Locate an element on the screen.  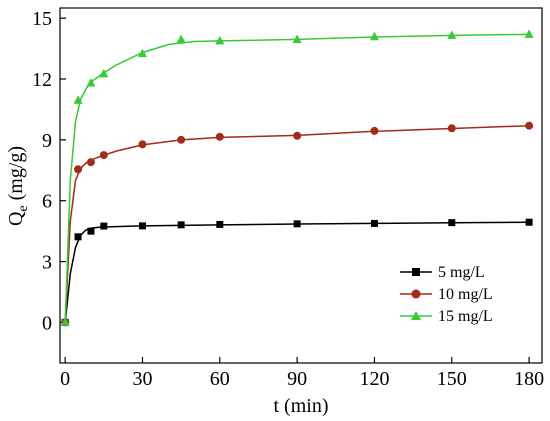
legend-label-15mgL: 15 mg/L is located at coordinates (465, 316).